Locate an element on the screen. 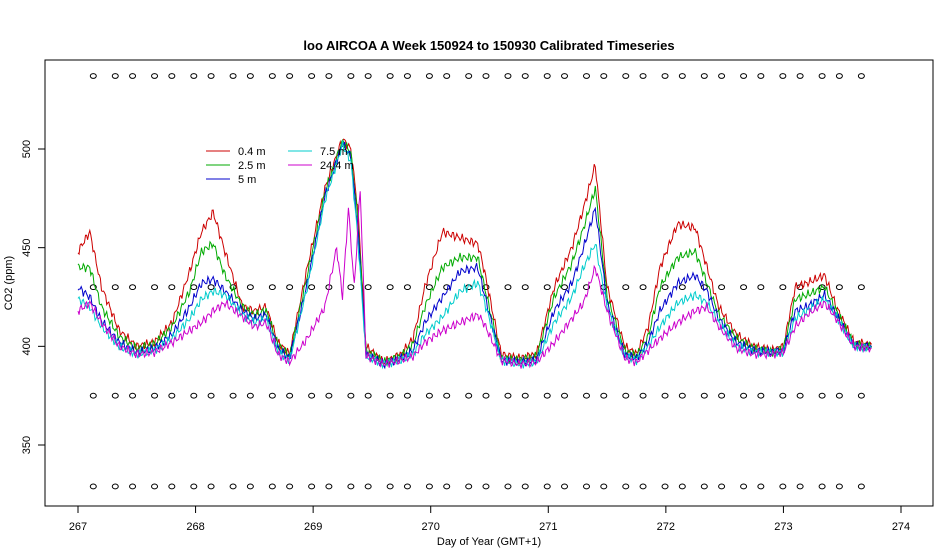 Image resolution: width=950 pixels, height=550 pixels. x-axis-label: Day of Year (GMT+1) is located at coordinates (489, 542).